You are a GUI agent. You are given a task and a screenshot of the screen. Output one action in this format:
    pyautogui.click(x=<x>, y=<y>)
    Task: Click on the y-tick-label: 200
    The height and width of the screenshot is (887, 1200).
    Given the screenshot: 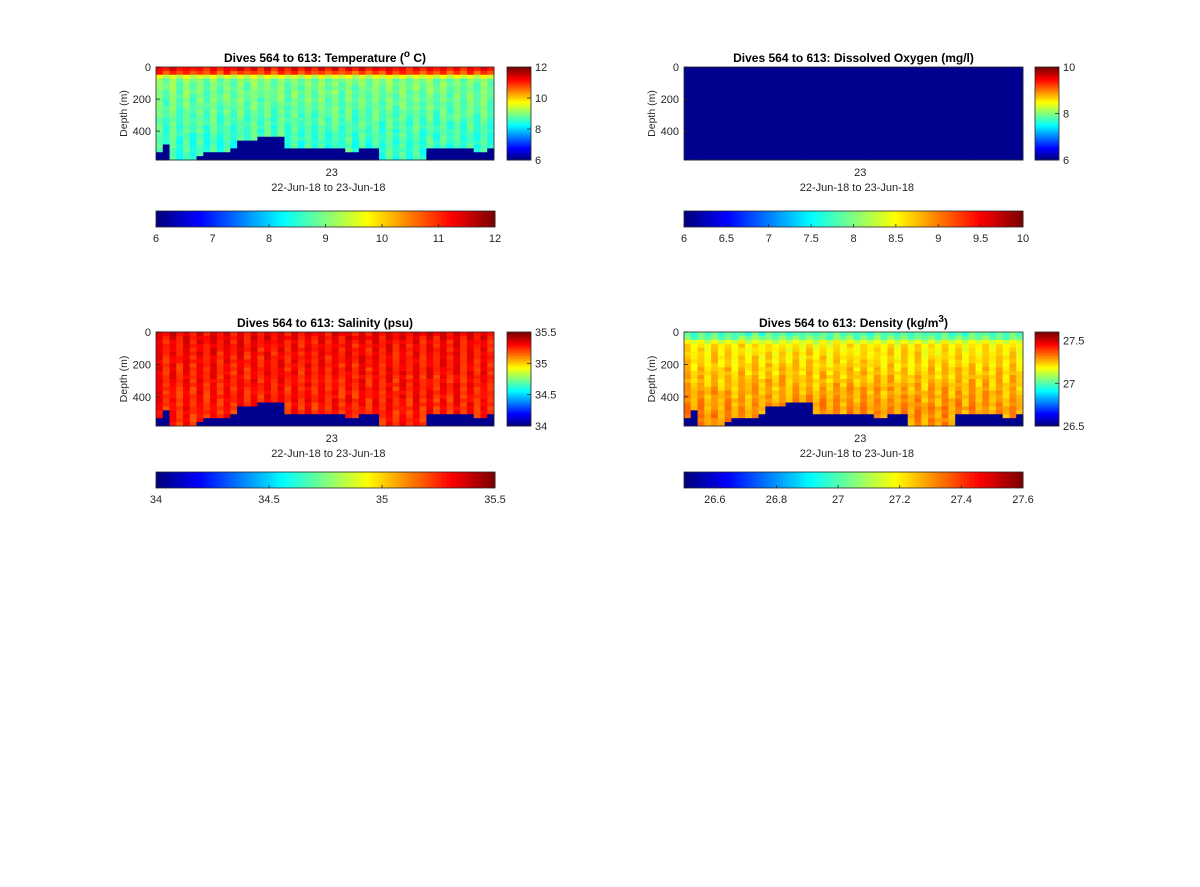 What is the action you would take?
    pyautogui.click(x=142, y=365)
    